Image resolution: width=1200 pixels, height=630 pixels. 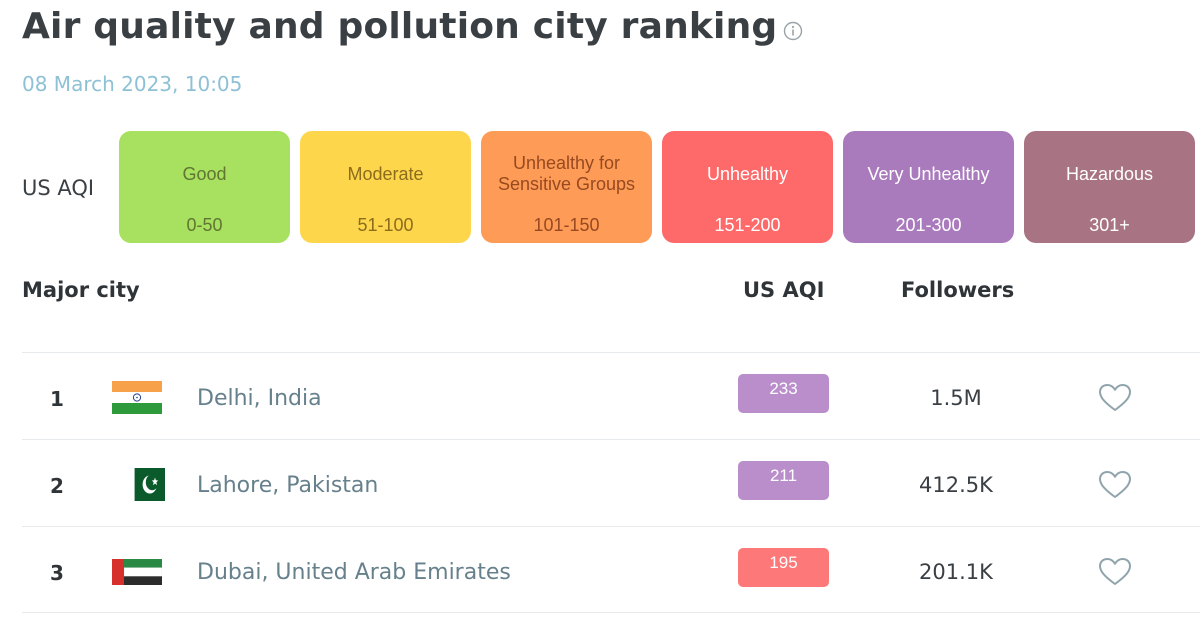 I want to click on followers-count: 1.5M, so click(x=956, y=398).